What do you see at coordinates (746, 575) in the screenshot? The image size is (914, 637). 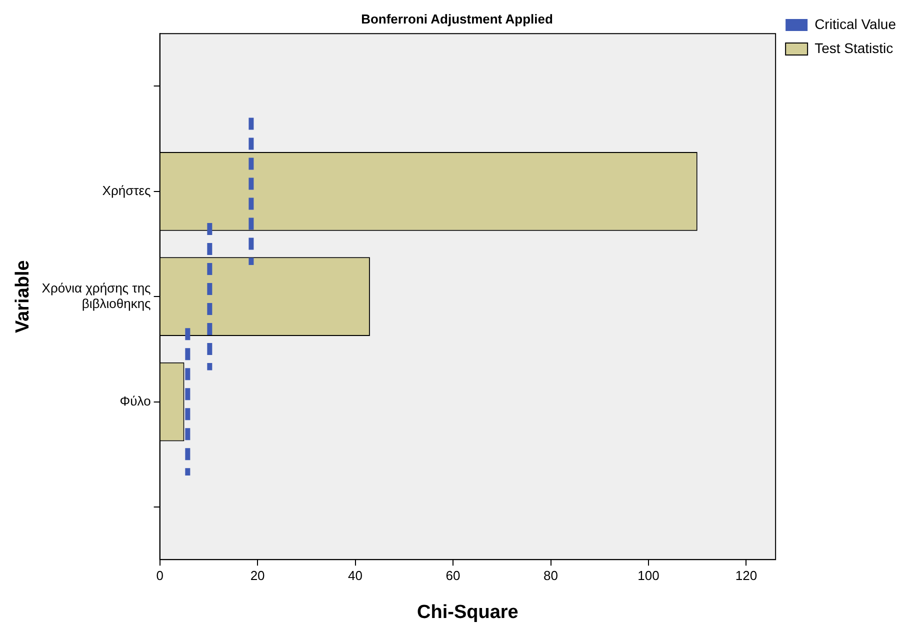 I see `x-tick-label: 120` at bounding box center [746, 575].